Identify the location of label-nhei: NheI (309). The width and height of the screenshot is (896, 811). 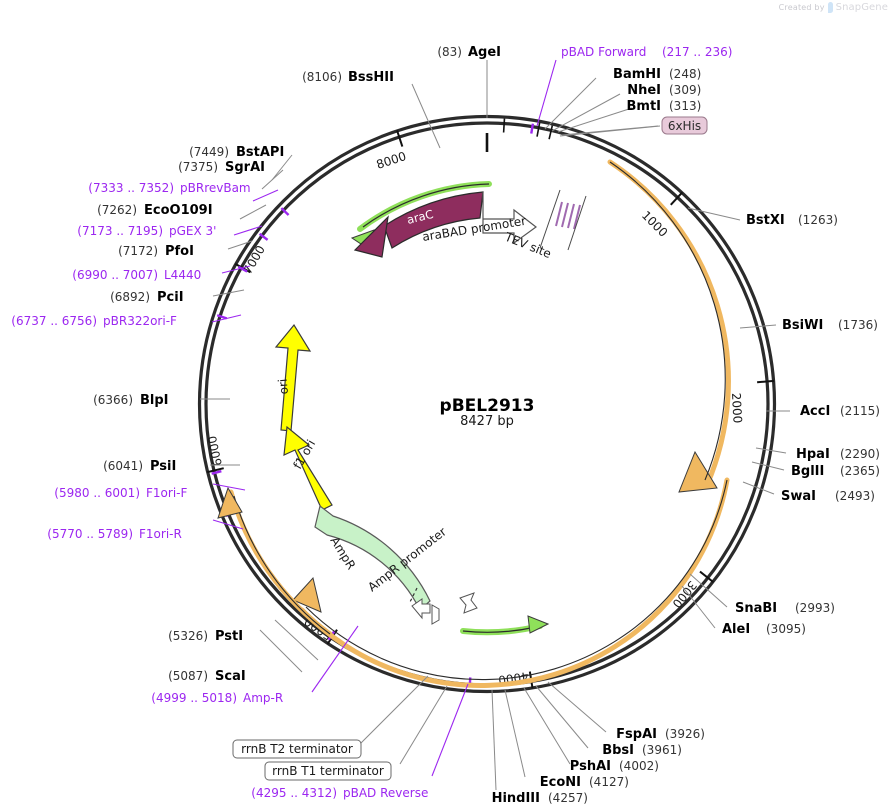
(664, 90).